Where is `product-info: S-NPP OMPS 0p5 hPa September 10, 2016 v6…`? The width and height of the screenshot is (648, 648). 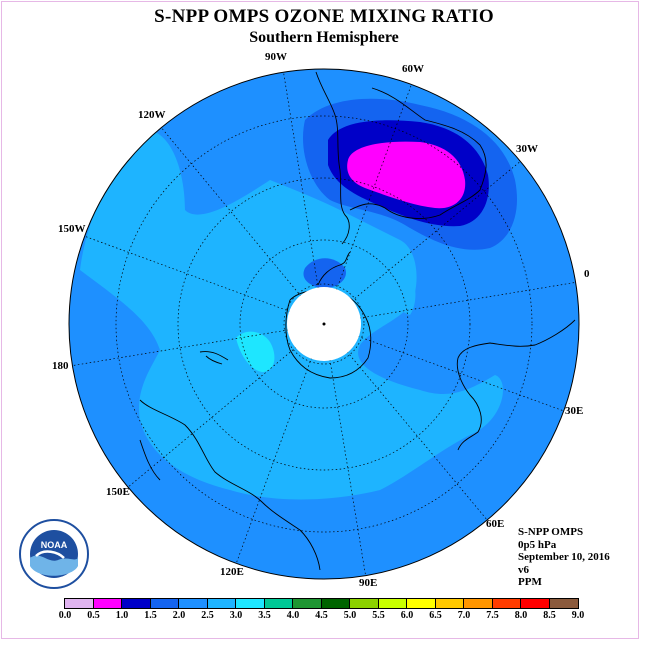
product-info: S-NPP OMPS 0p5 hPa September 10, 2016 v6… is located at coordinates (564, 557).